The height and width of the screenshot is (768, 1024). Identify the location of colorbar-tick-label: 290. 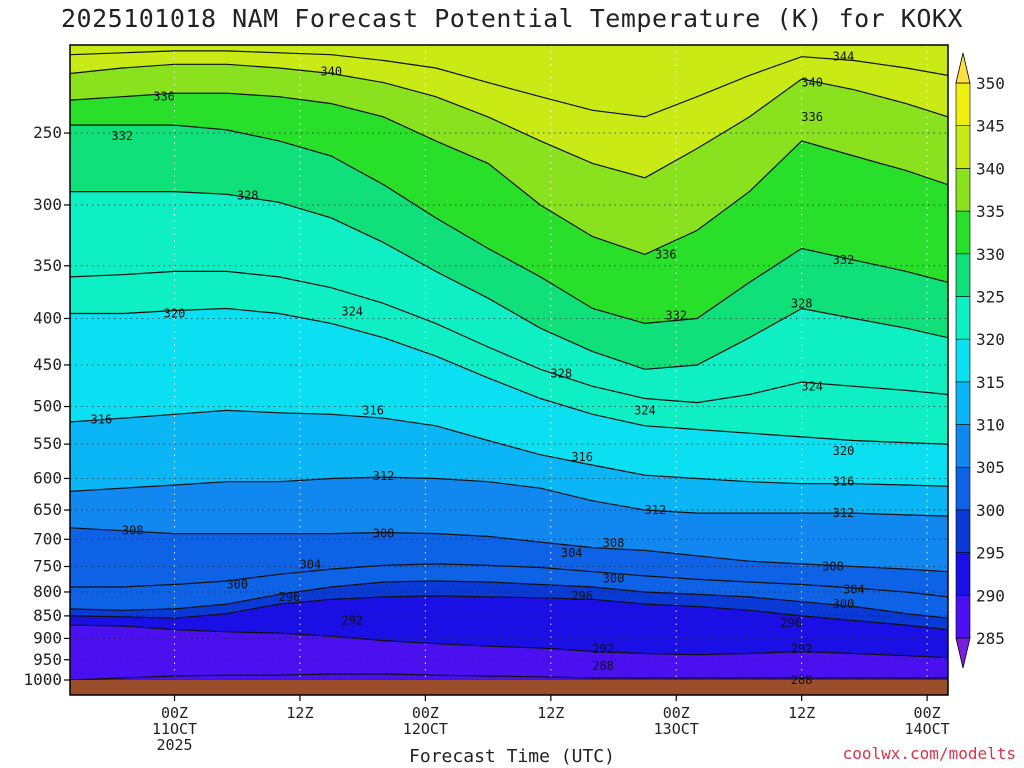
(990, 595).